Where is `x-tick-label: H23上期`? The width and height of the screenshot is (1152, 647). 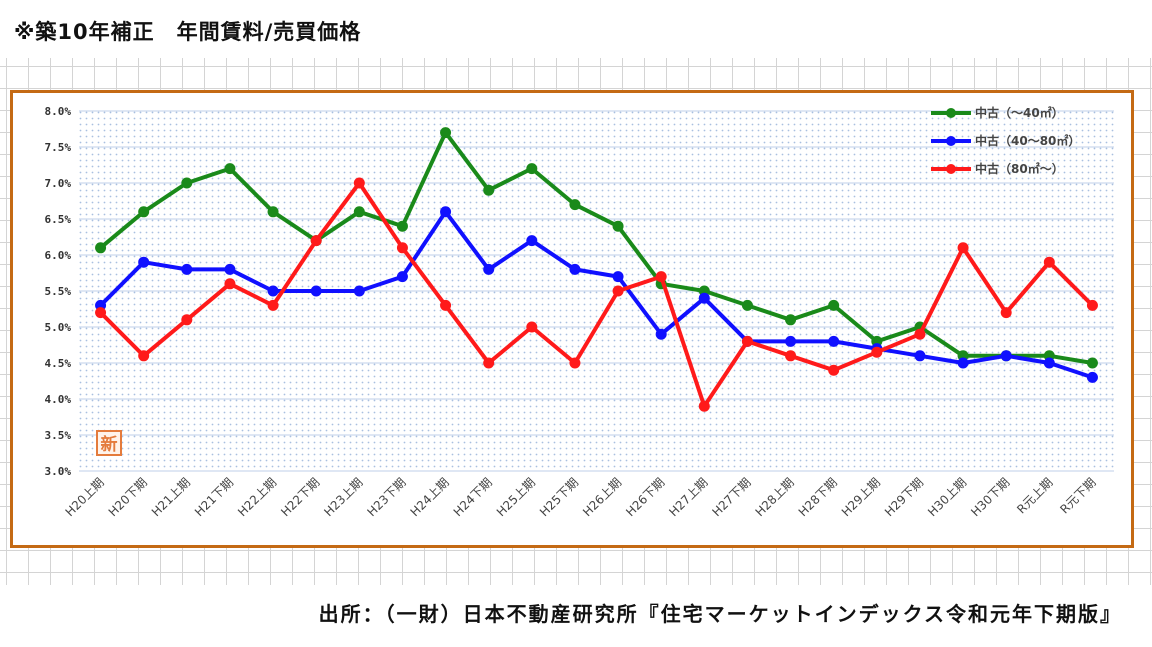
x-tick-label: H23上期 is located at coordinates (343, 497).